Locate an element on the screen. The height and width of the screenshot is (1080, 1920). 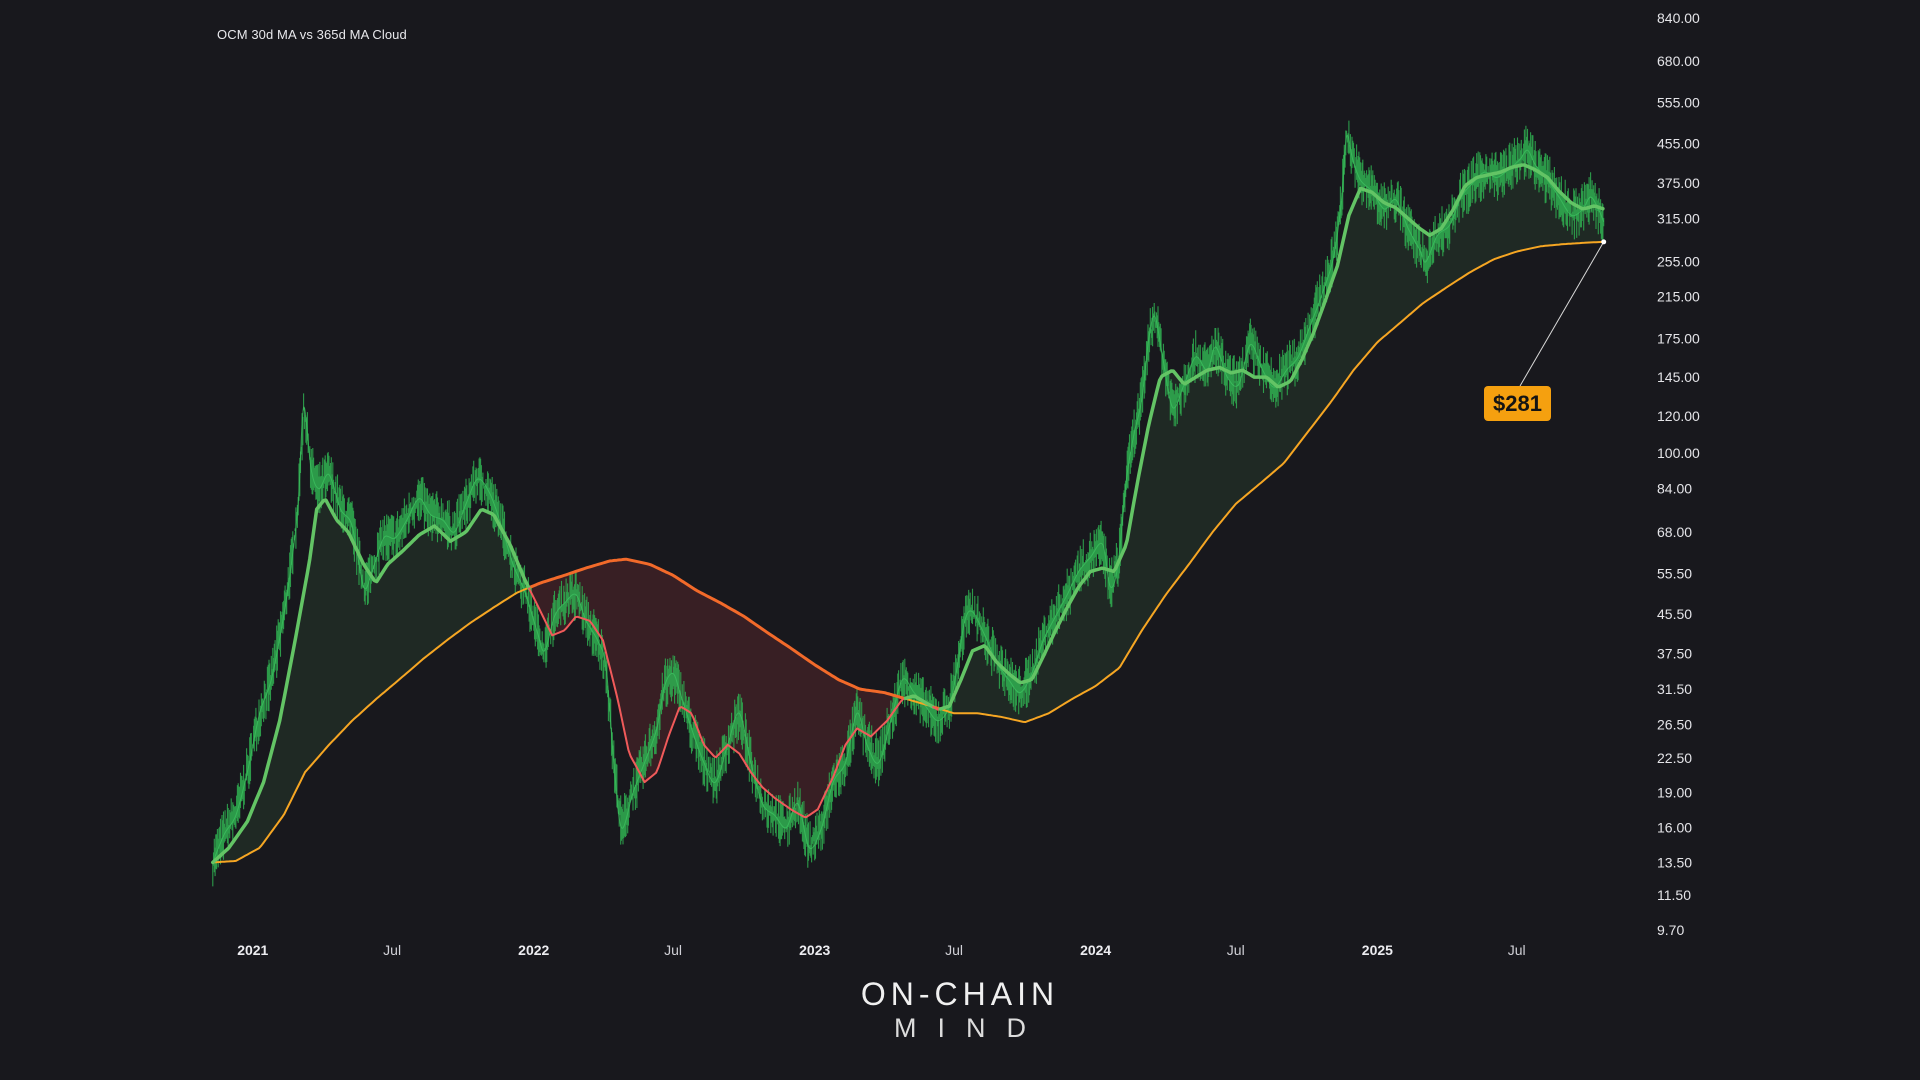
y-tick-label: 255.00 is located at coordinates (1678, 262).